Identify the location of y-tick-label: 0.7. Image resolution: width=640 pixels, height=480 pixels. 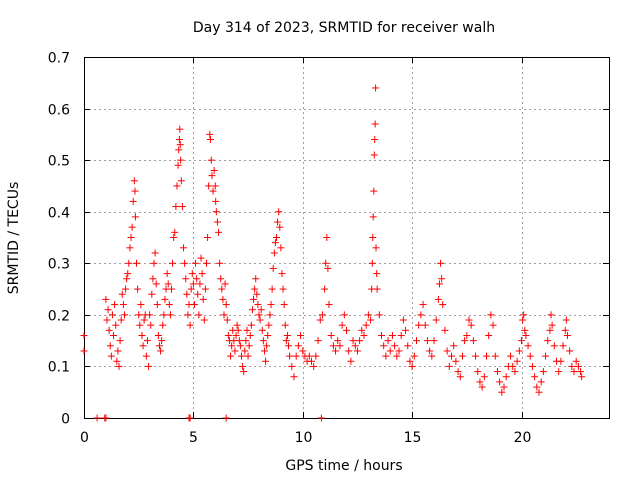
(59, 59).